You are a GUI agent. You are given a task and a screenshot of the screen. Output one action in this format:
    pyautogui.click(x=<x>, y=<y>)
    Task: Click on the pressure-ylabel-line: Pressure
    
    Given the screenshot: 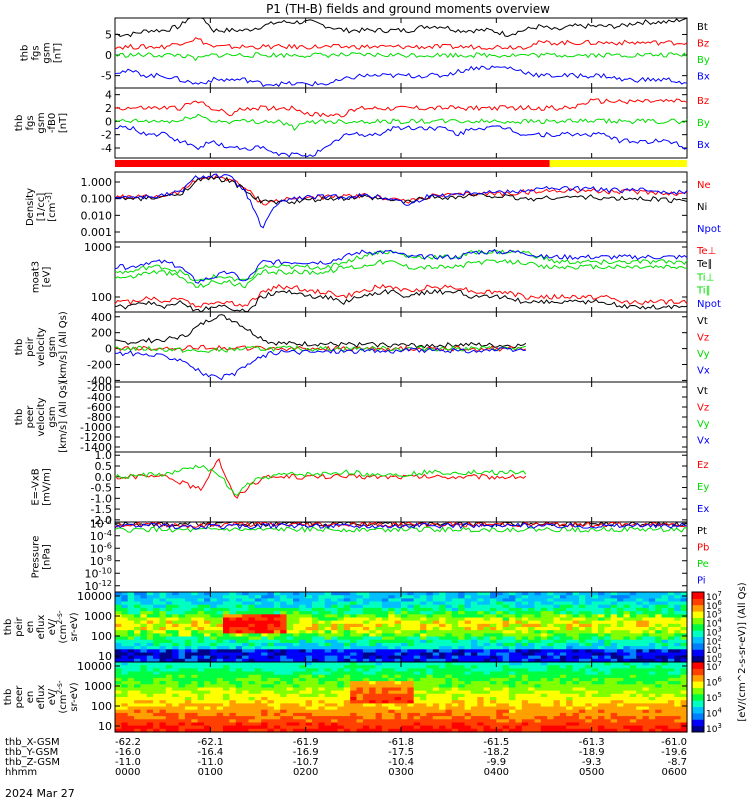 What is the action you would take?
    pyautogui.click(x=36, y=557)
    